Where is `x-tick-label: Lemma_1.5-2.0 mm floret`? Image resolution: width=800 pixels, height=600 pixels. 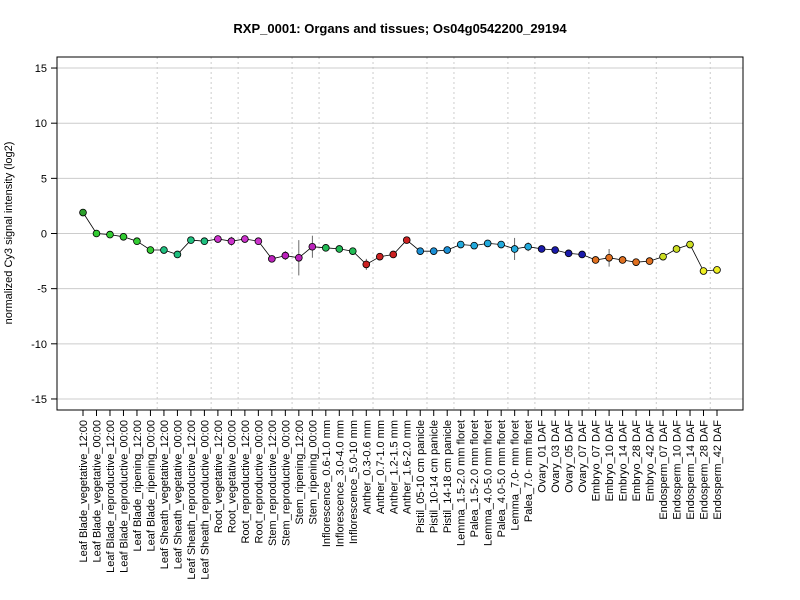 x-tick-label: Lemma_1.5-2.0 mm floret is located at coordinates (462, 483).